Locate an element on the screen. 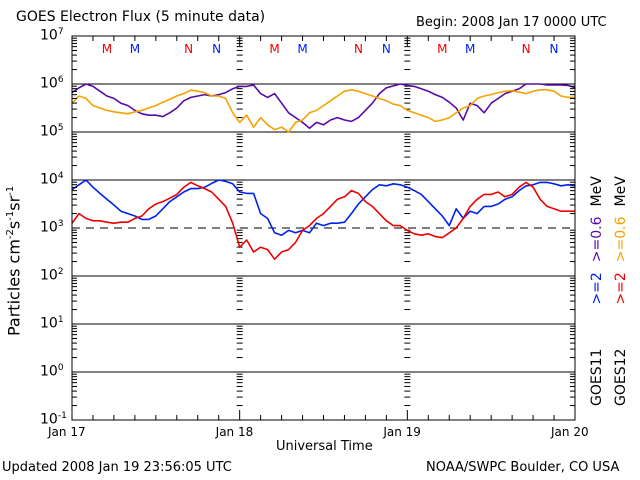  y-tick-label: 107 is located at coordinates (52, 35).